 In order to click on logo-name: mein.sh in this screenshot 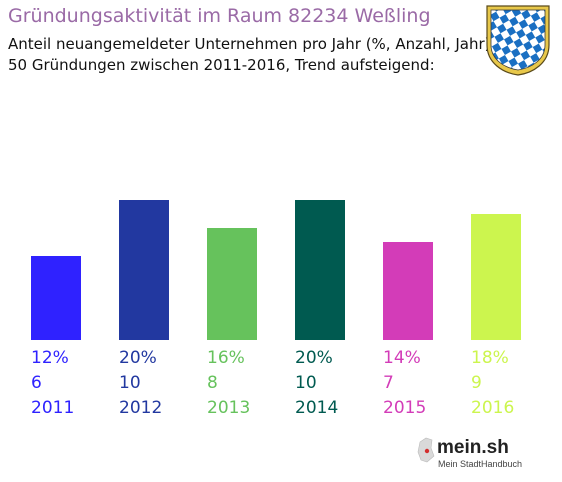, I will do `click(473, 447)`.